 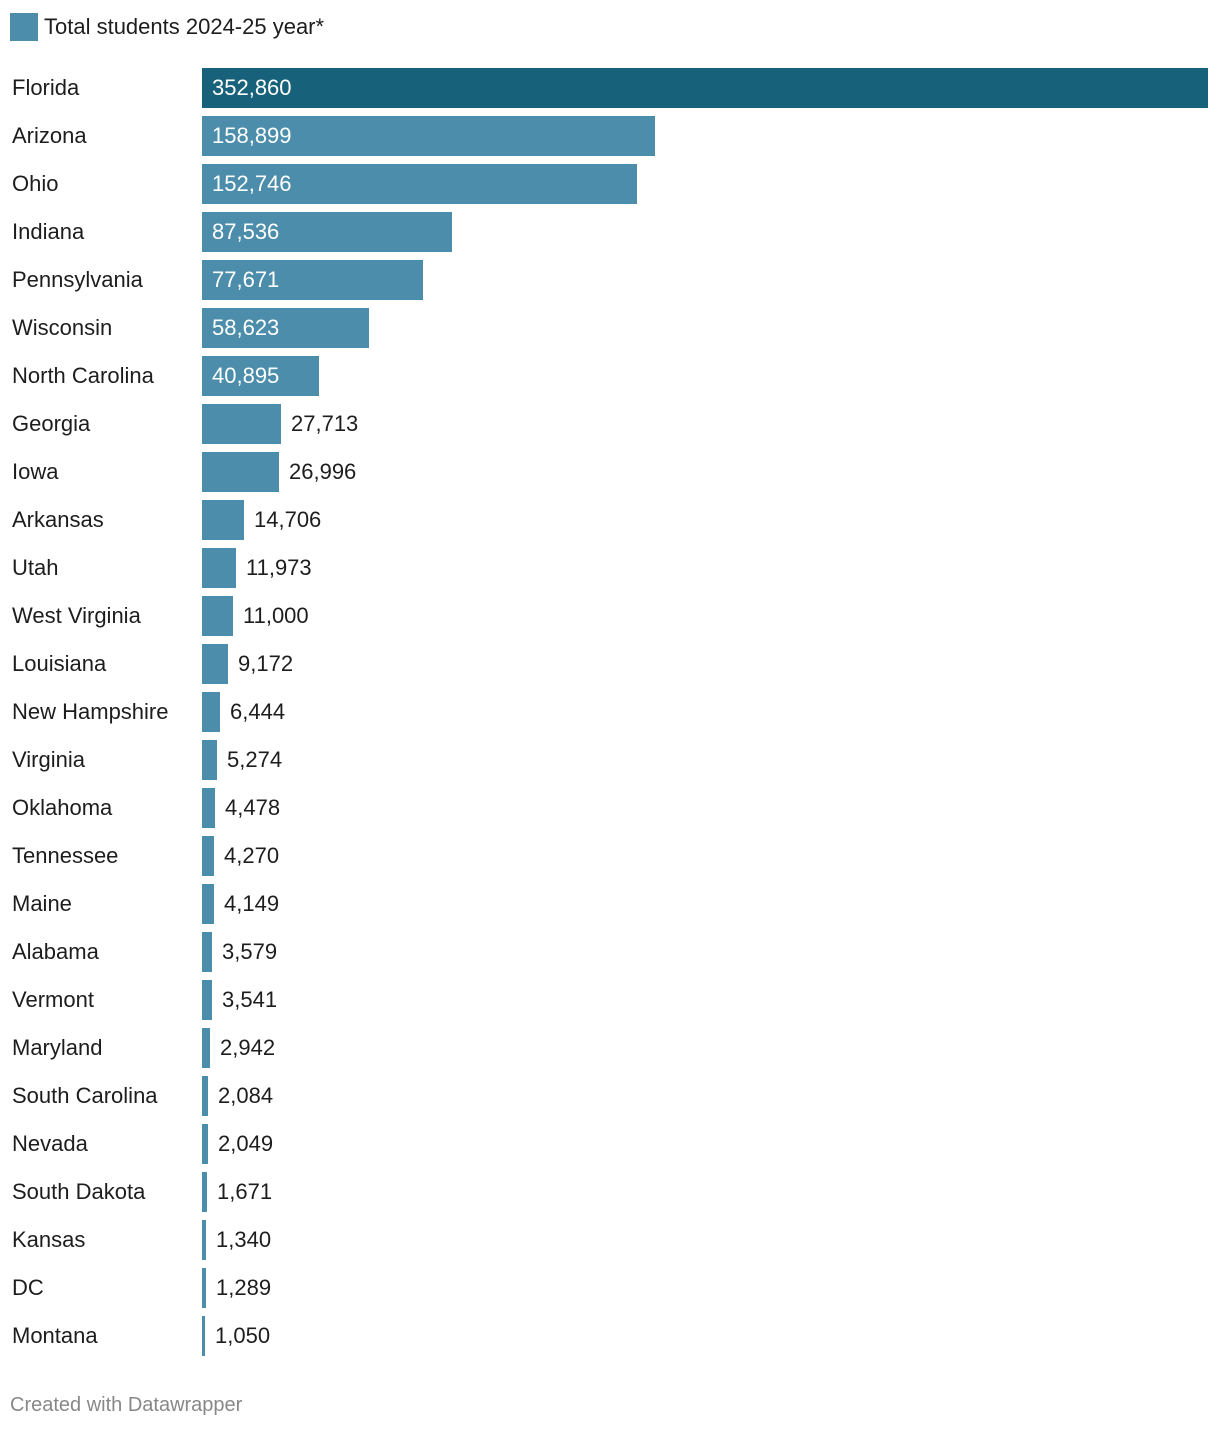 What do you see at coordinates (252, 87) in the screenshot?
I see `value-label: 352,860` at bounding box center [252, 87].